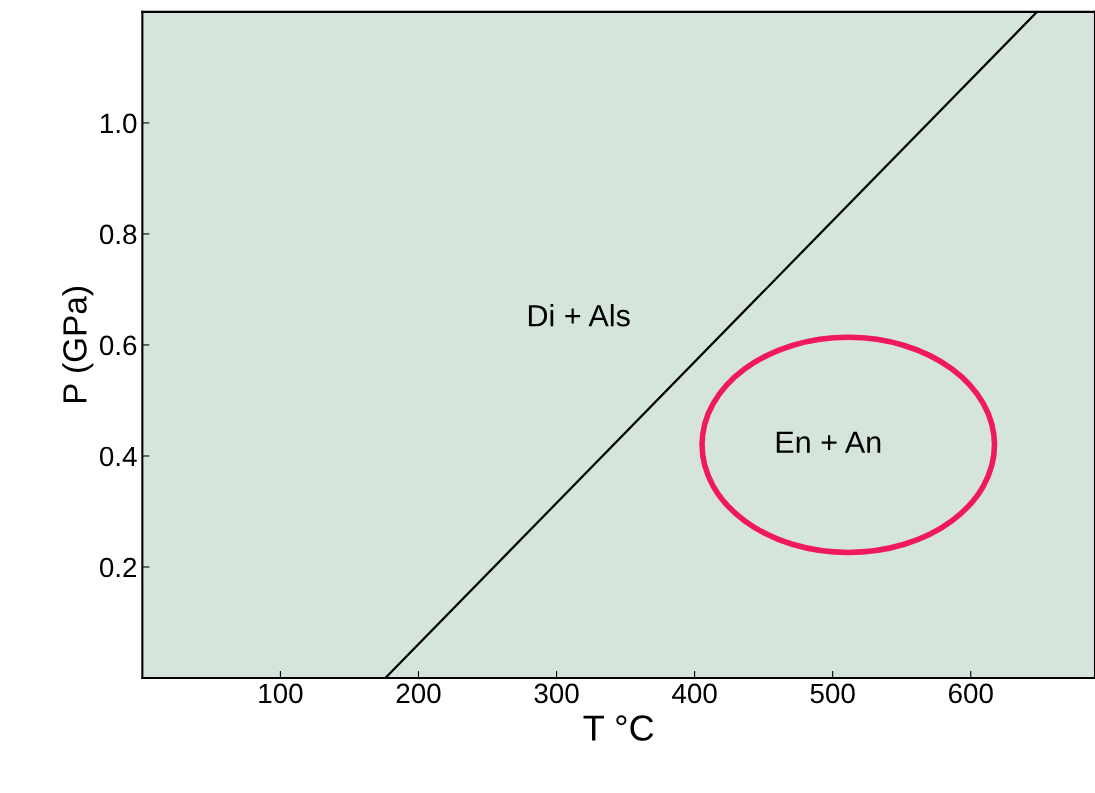 This screenshot has width=1095, height=793. What do you see at coordinates (418, 693) in the screenshot?
I see `x-tick-label: 200` at bounding box center [418, 693].